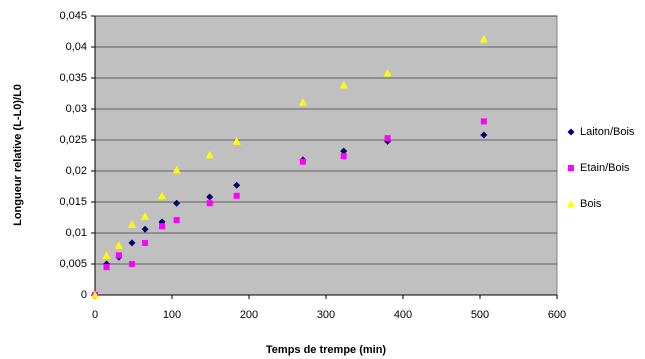 This screenshot has width=645, height=359. I want to click on y-tick-label: 0,03, so click(76, 109).